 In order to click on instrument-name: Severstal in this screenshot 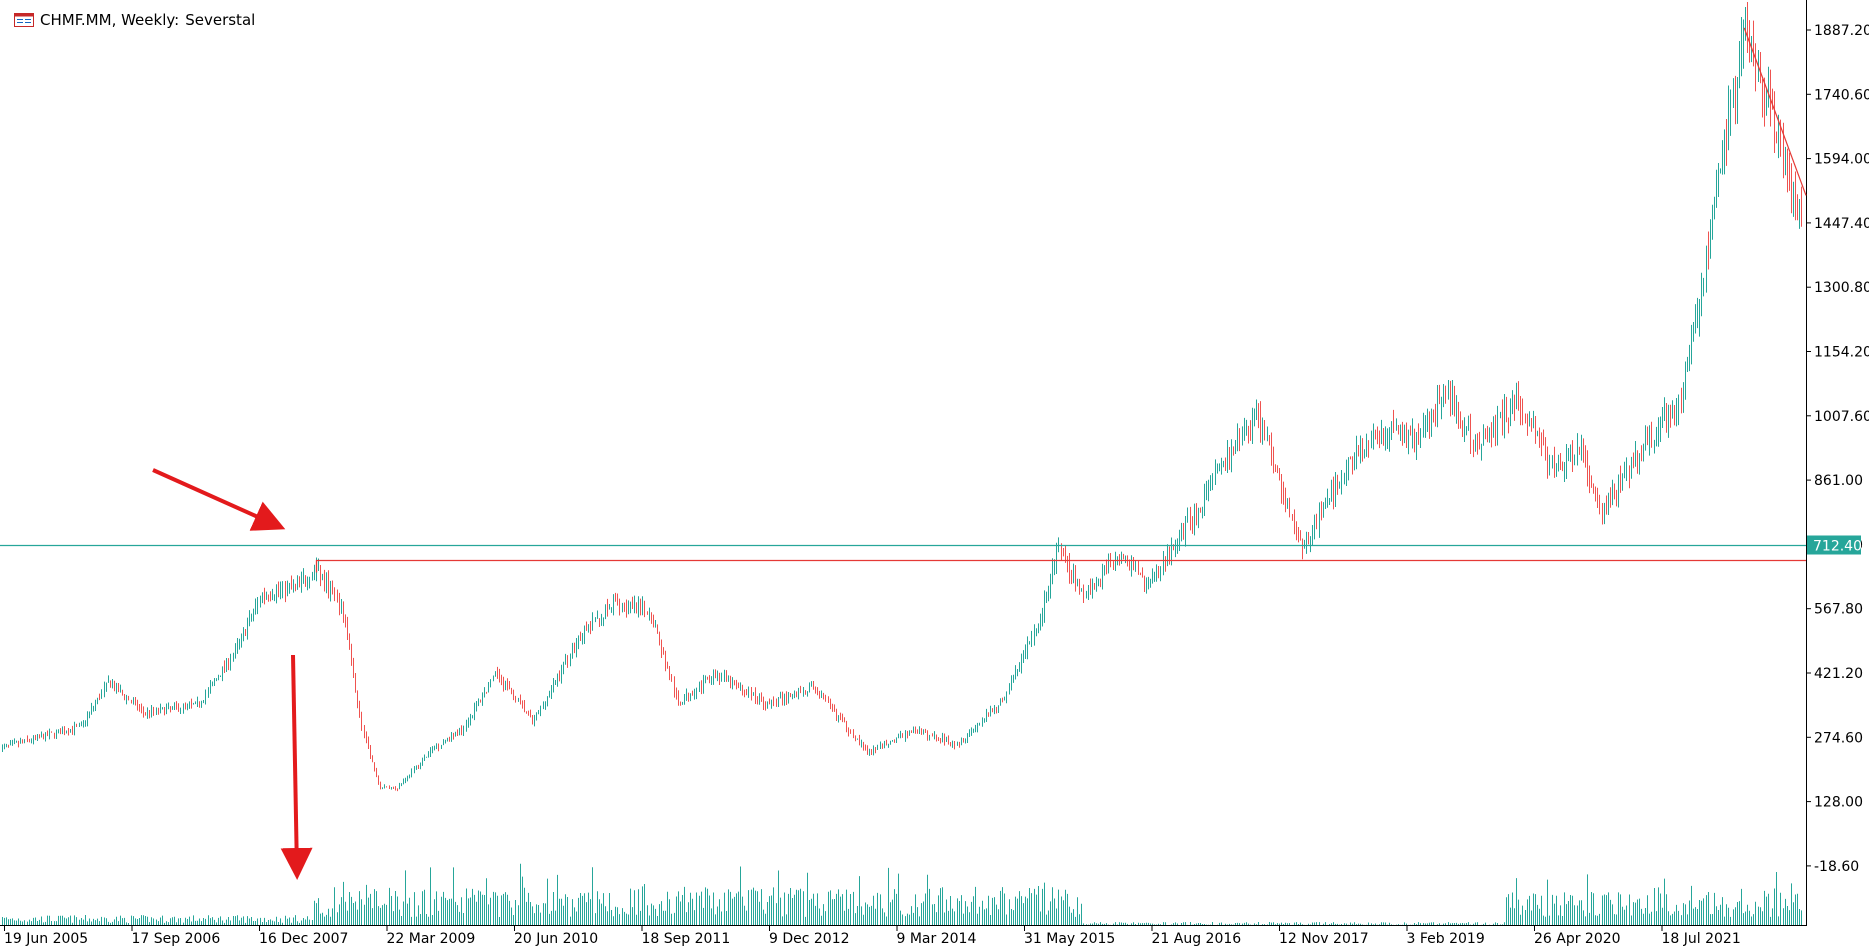, I will do `click(220, 20)`.